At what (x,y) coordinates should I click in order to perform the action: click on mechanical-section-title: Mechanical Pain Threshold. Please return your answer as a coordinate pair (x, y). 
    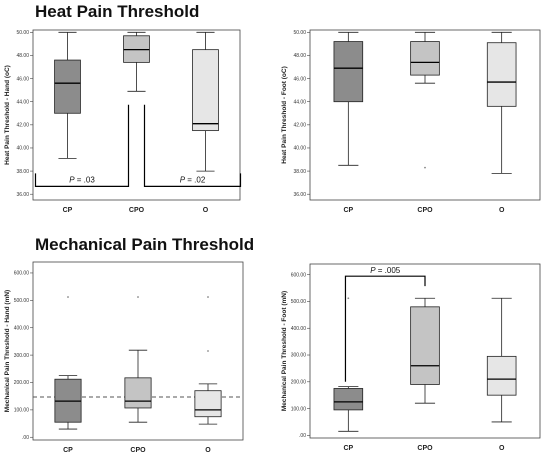
    Looking at the image, I should click on (145, 244).